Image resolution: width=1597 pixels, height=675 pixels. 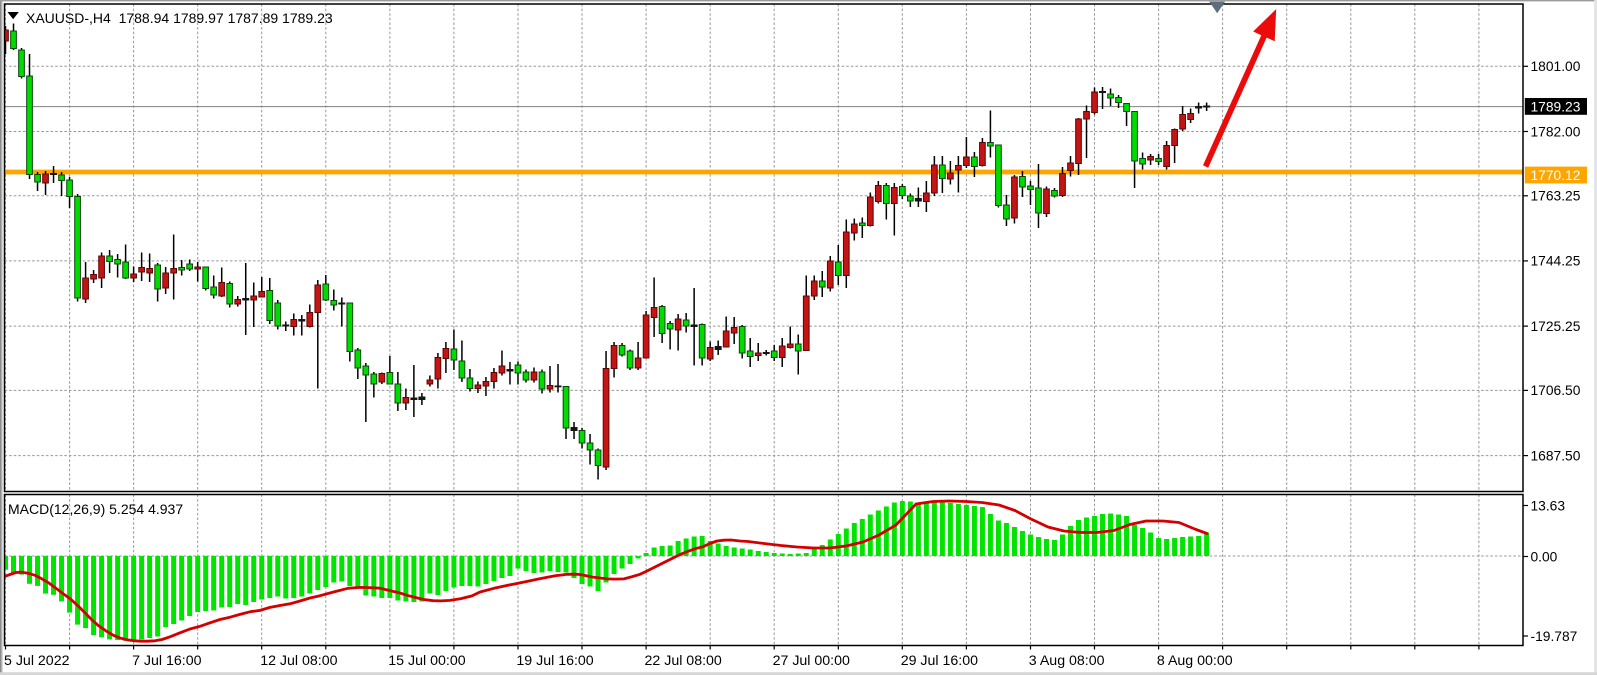 I want to click on svg-text: -19.787, so click(x=1554, y=636).